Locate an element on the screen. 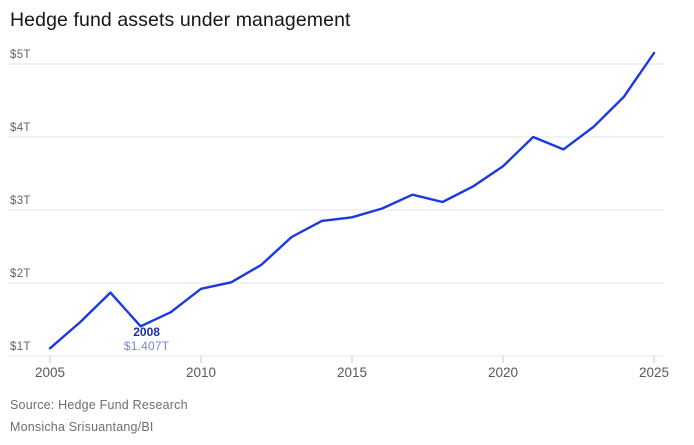 Image resolution: width=694 pixels, height=445 pixels. y-axis-label: $1T is located at coordinates (20, 347).